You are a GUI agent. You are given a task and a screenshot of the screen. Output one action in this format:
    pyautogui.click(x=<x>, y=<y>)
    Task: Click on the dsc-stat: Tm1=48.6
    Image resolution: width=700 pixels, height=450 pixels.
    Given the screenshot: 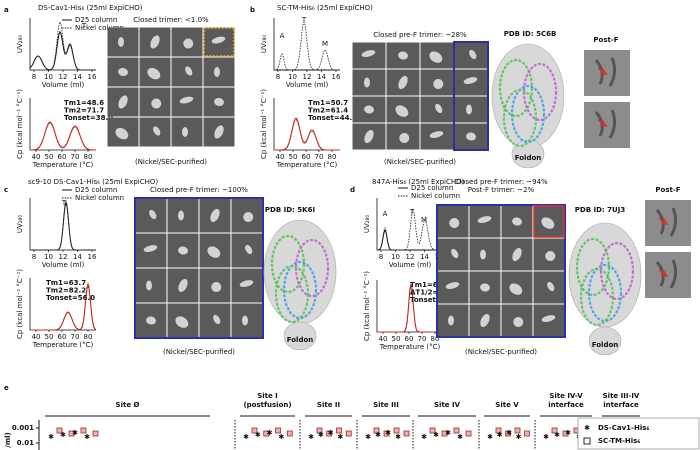 What is the action you would take?
    pyautogui.click(x=84, y=103)
    